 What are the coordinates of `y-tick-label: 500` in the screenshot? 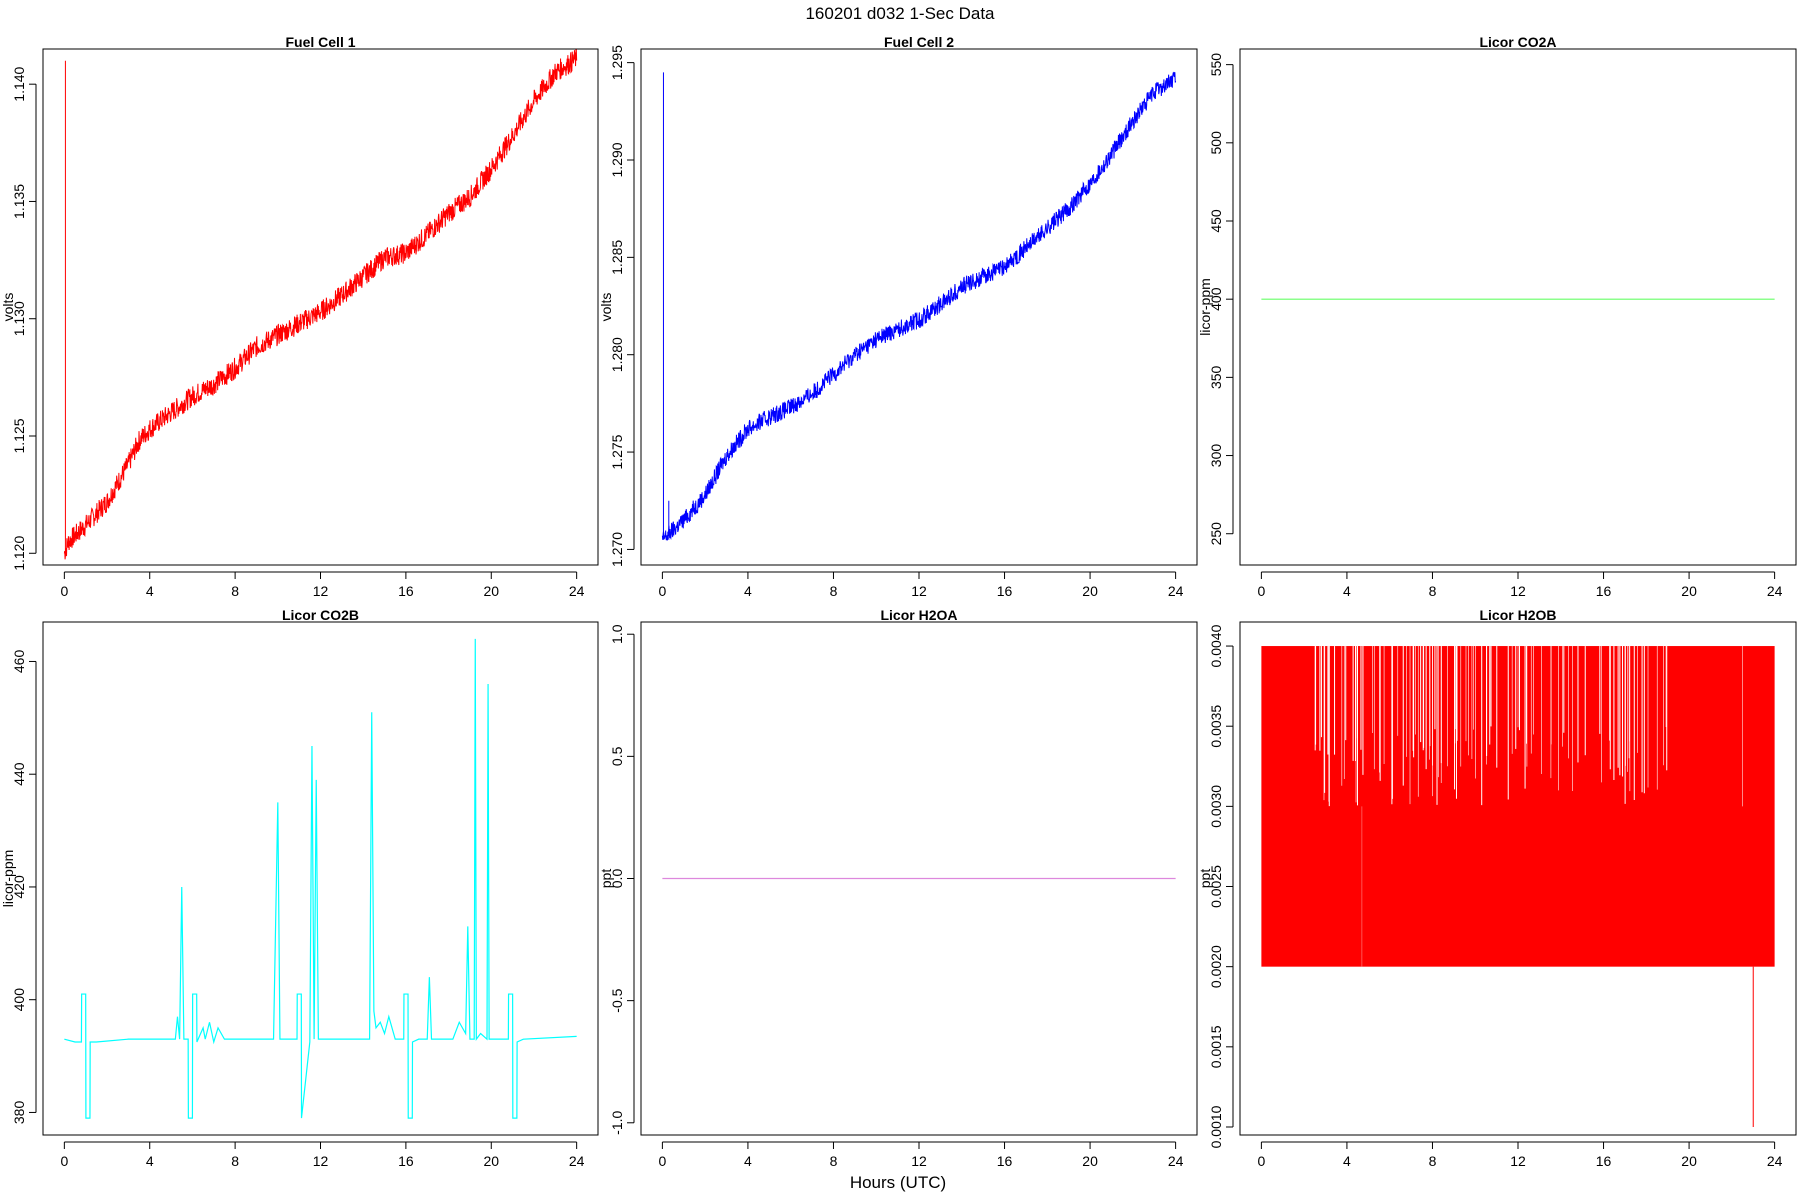 It's located at (1216, 143).